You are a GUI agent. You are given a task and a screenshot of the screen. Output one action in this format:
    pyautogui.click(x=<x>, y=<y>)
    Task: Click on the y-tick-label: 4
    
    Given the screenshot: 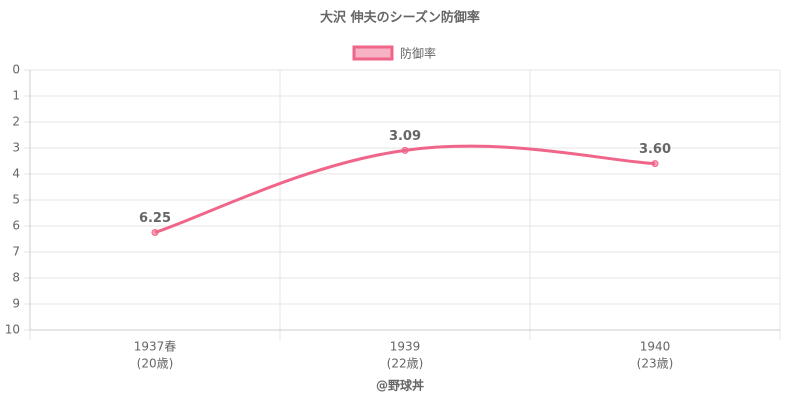 What is the action you would take?
    pyautogui.click(x=16, y=174)
    